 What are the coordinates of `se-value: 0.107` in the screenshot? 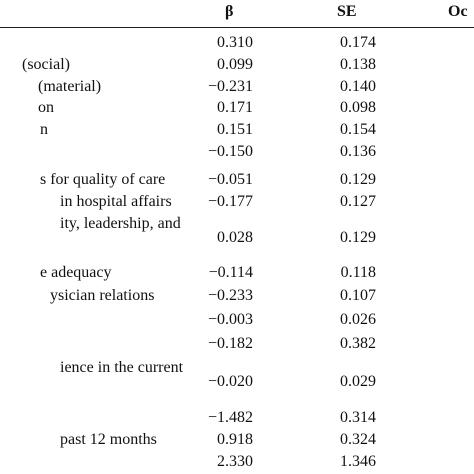 It's located at (358, 295).